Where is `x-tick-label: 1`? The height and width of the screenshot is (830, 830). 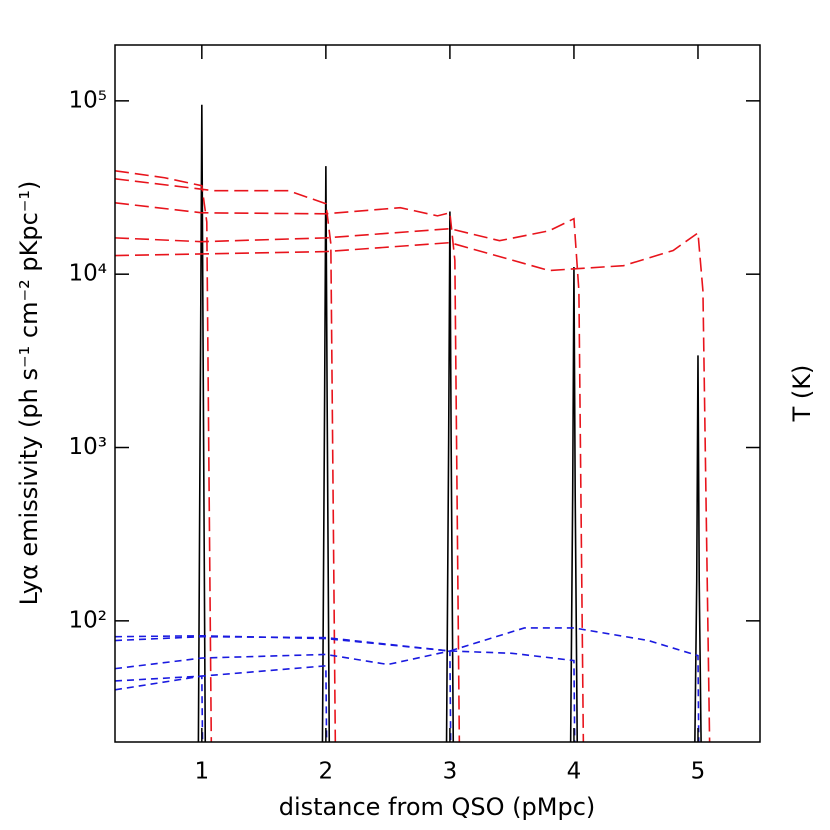
x-tick-label: 1 is located at coordinates (202, 772).